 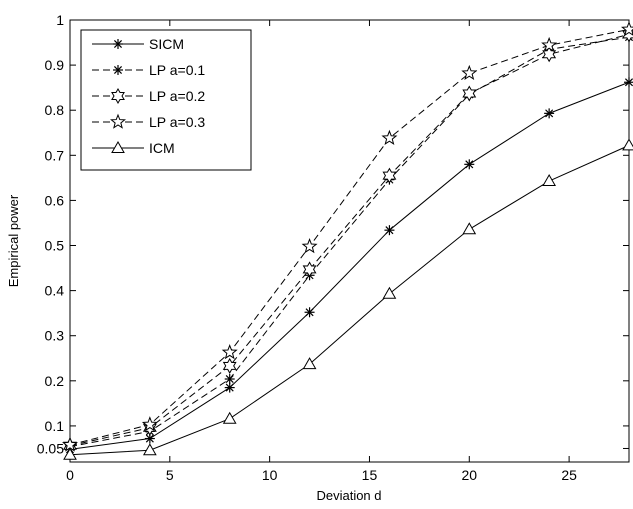 What do you see at coordinates (148, 70) in the screenshot?
I see `legend-entry: LP a=0.1` at bounding box center [148, 70].